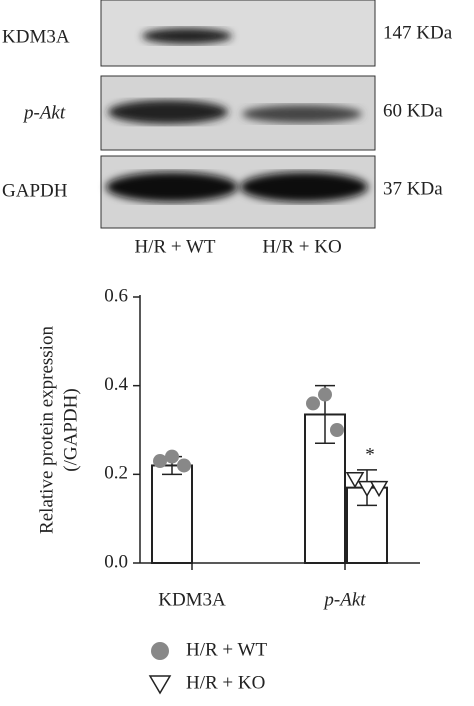 This screenshot has width=474, height=706. What do you see at coordinates (36, 36) in the screenshot?
I see `row-label: KDM3A` at bounding box center [36, 36].